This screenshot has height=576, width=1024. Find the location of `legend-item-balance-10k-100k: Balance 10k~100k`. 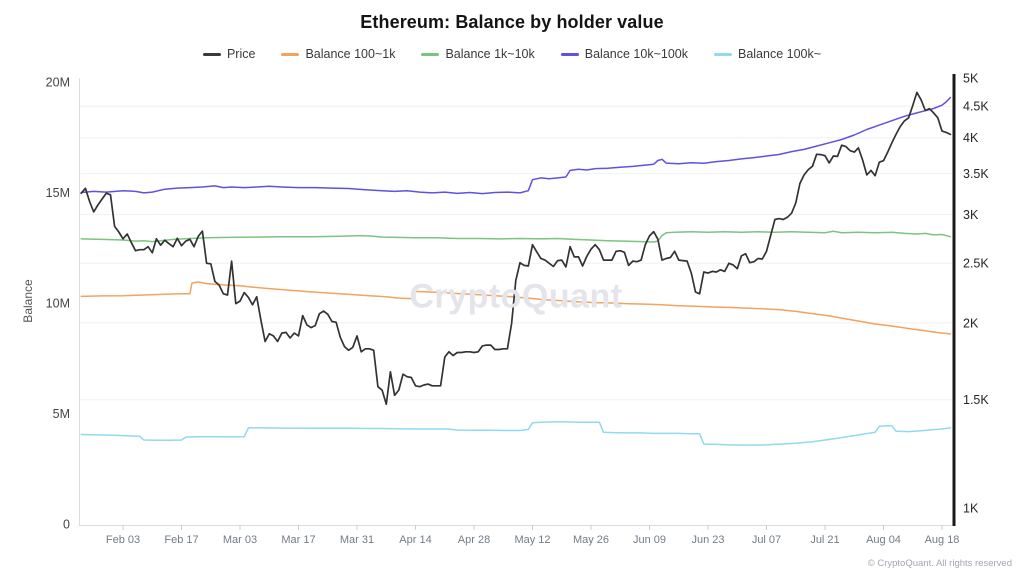

legend-item-balance-10k-100k: Balance 10k~100k is located at coordinates (624, 54).